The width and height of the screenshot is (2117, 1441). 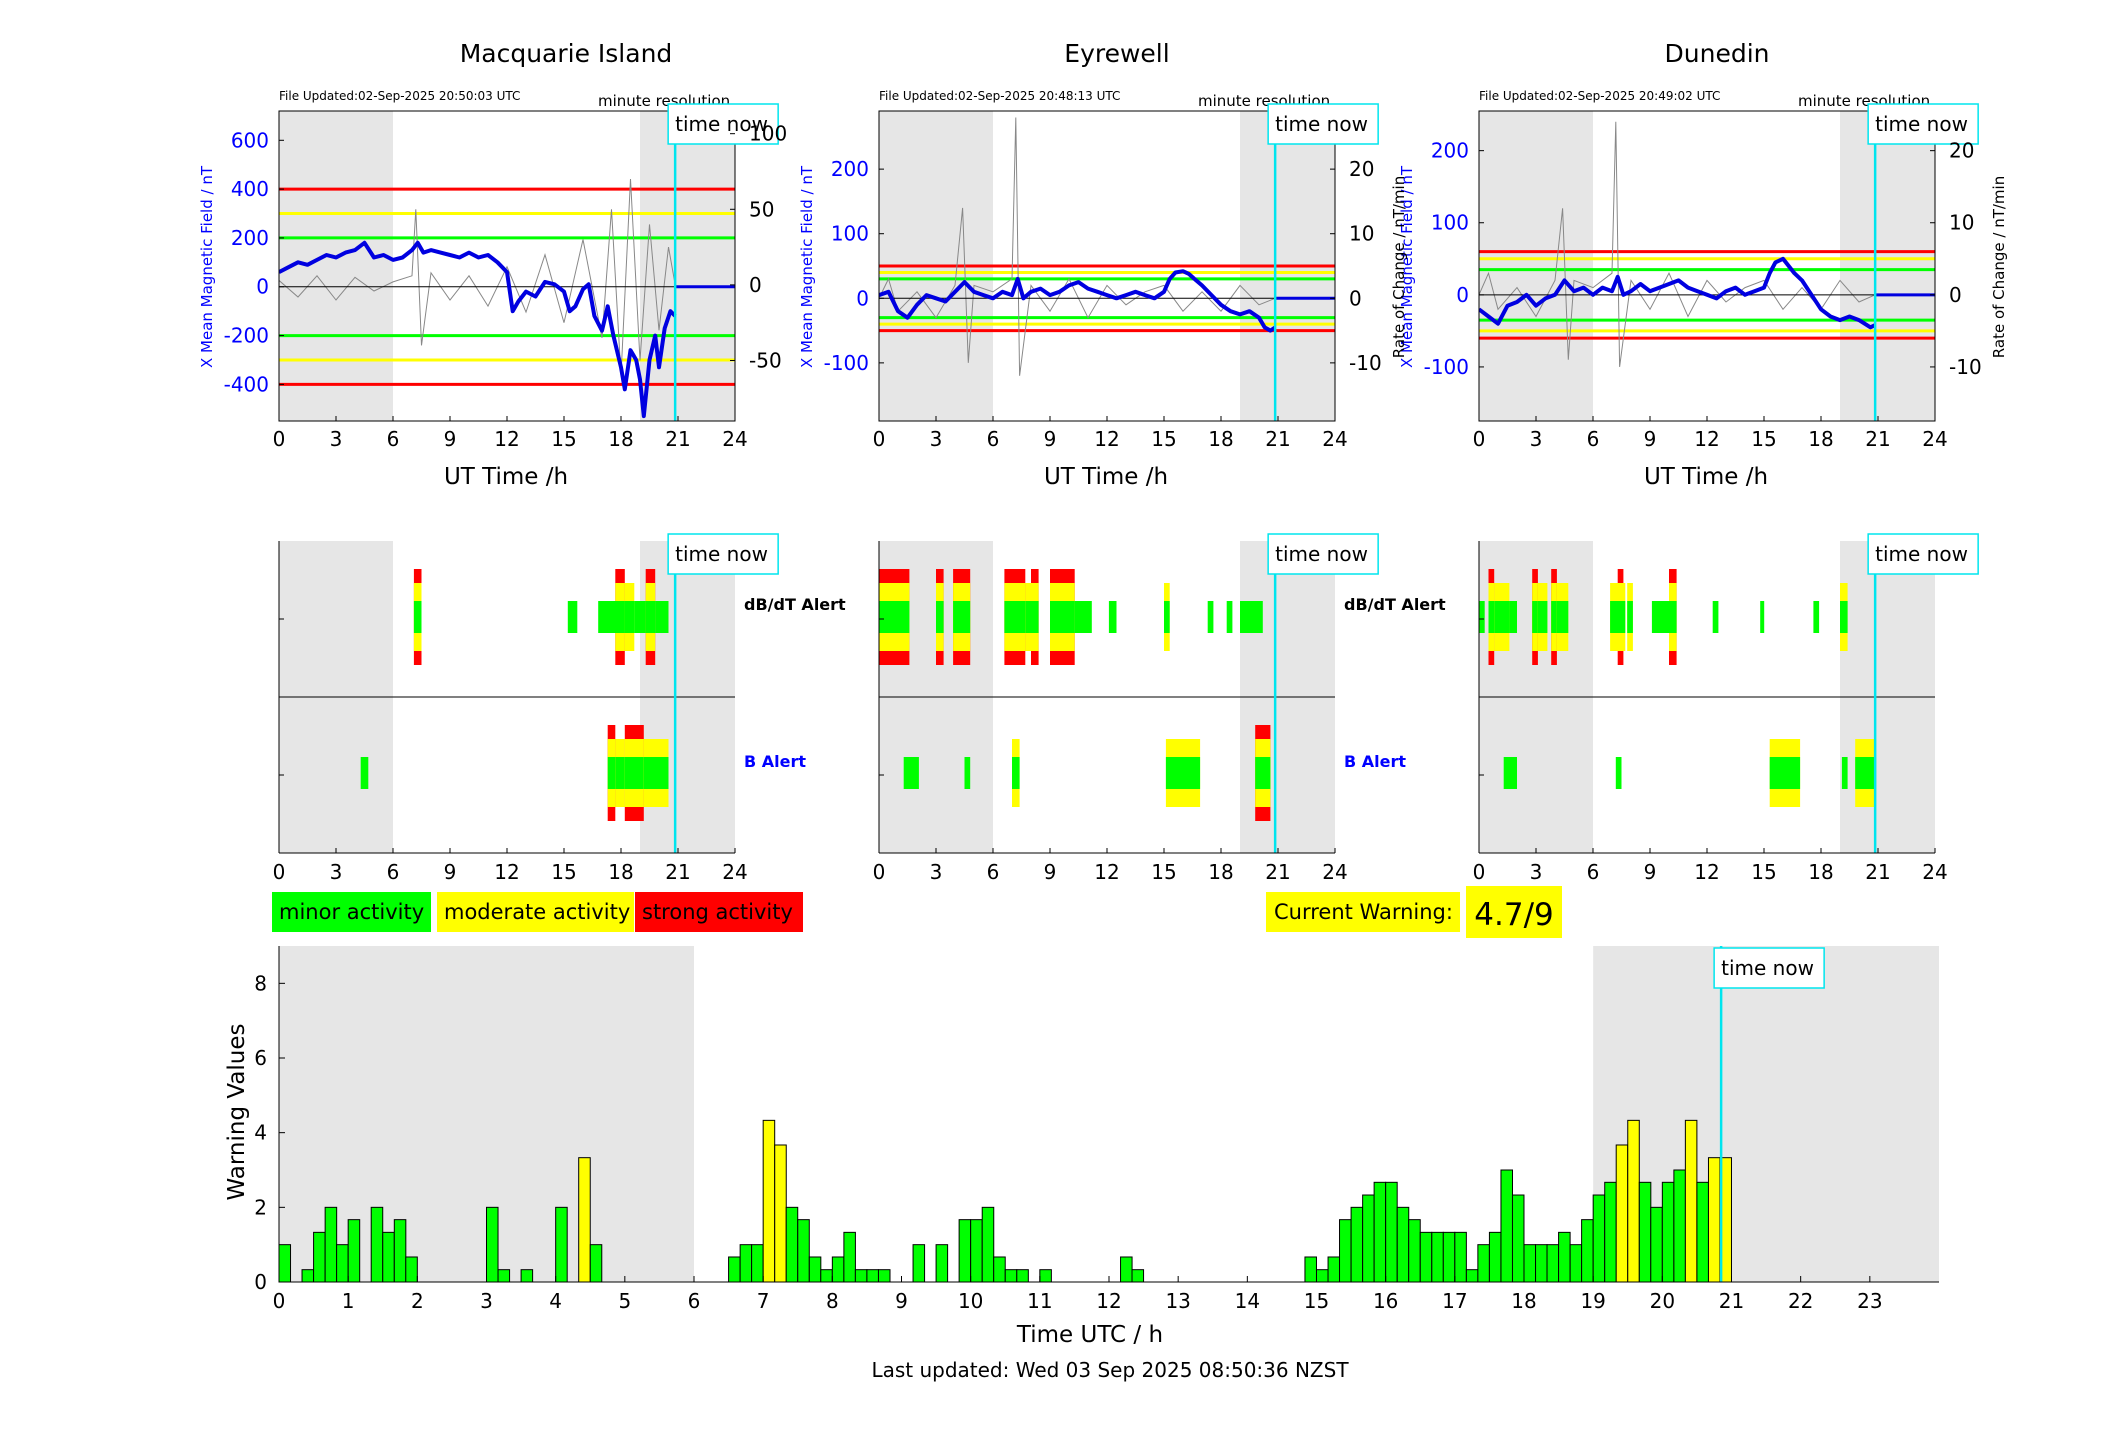 I want to click on warning-x-tick-label-23: 23, so click(x=1869, y=1301).